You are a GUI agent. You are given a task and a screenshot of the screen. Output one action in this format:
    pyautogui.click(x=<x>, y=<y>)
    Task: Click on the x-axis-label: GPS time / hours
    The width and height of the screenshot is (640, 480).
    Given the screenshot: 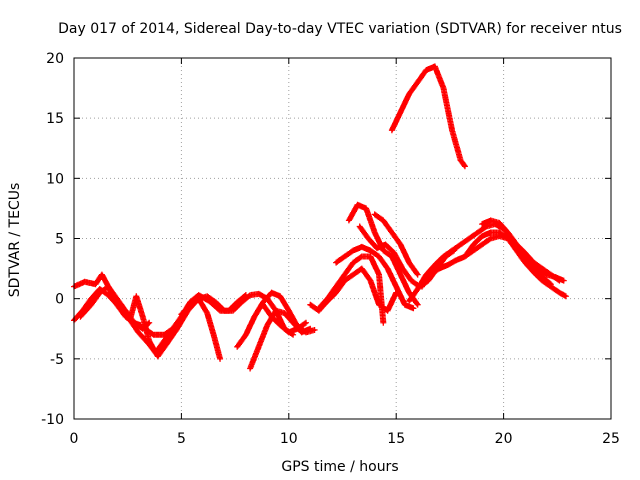 What is the action you would take?
    pyautogui.click(x=339, y=467)
    